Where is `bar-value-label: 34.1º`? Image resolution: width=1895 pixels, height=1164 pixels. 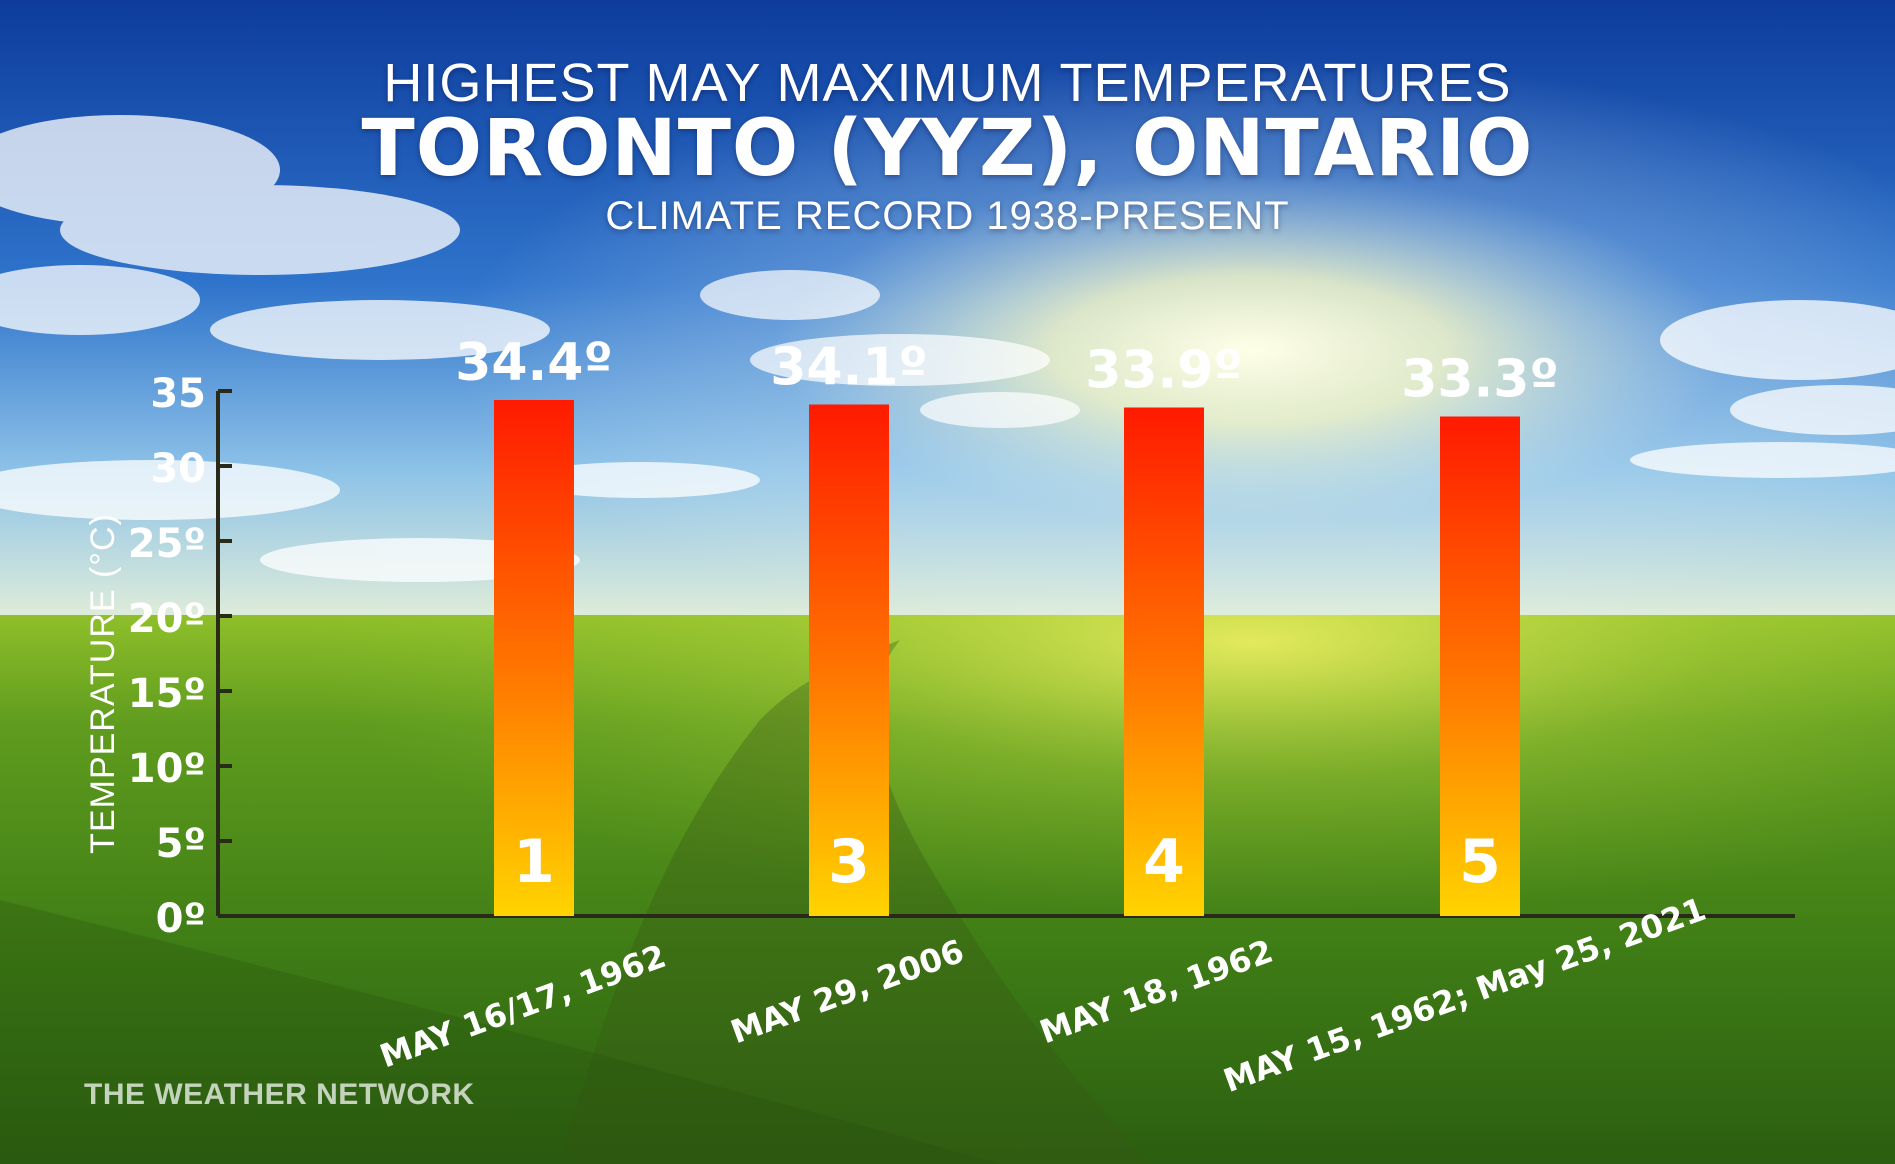 bar-value-label: 34.1º is located at coordinates (849, 368).